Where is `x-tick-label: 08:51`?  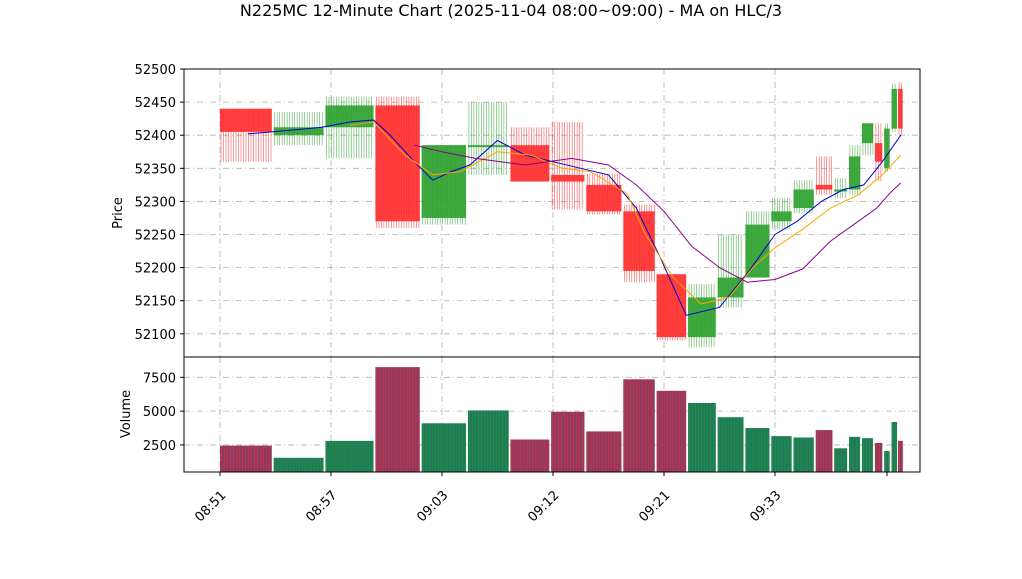
x-tick-label: 08:51 is located at coordinates (210, 506).